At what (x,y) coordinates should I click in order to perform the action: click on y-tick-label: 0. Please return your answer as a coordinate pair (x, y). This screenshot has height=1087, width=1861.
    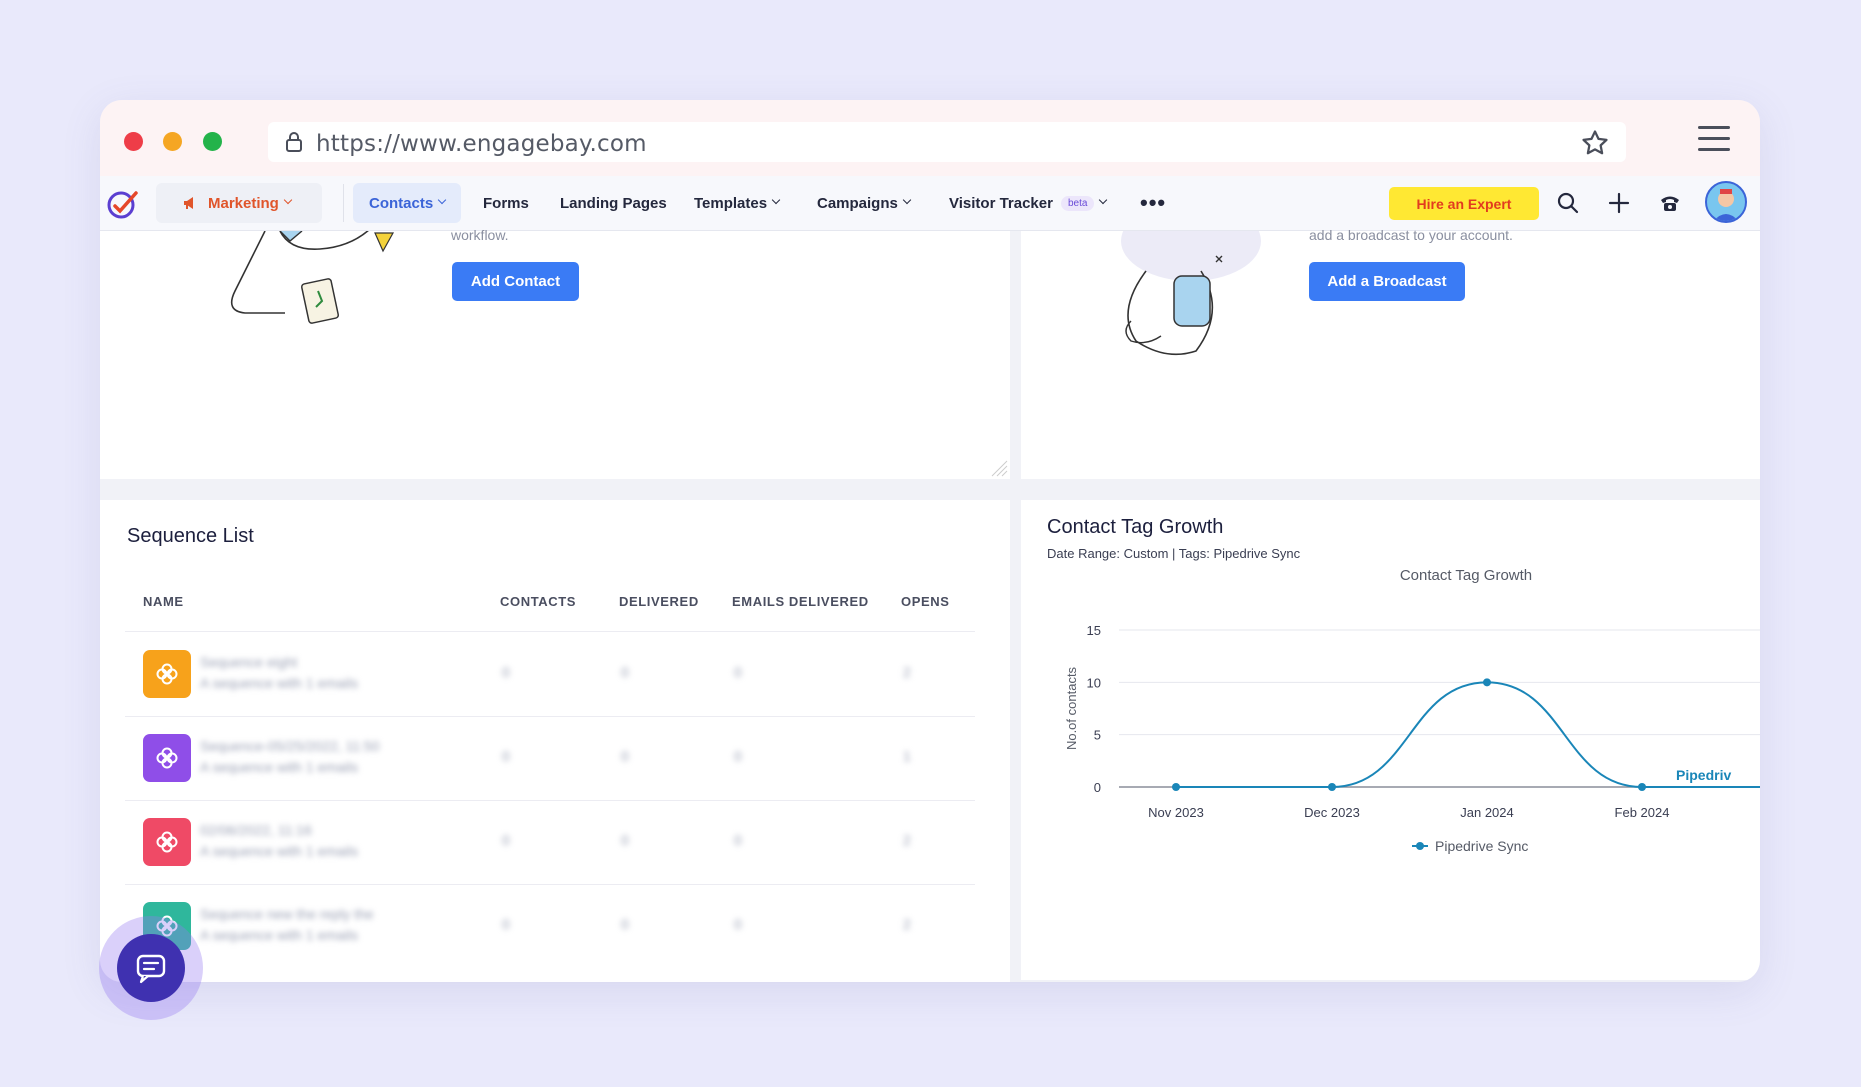
    Looking at the image, I should click on (1097, 787).